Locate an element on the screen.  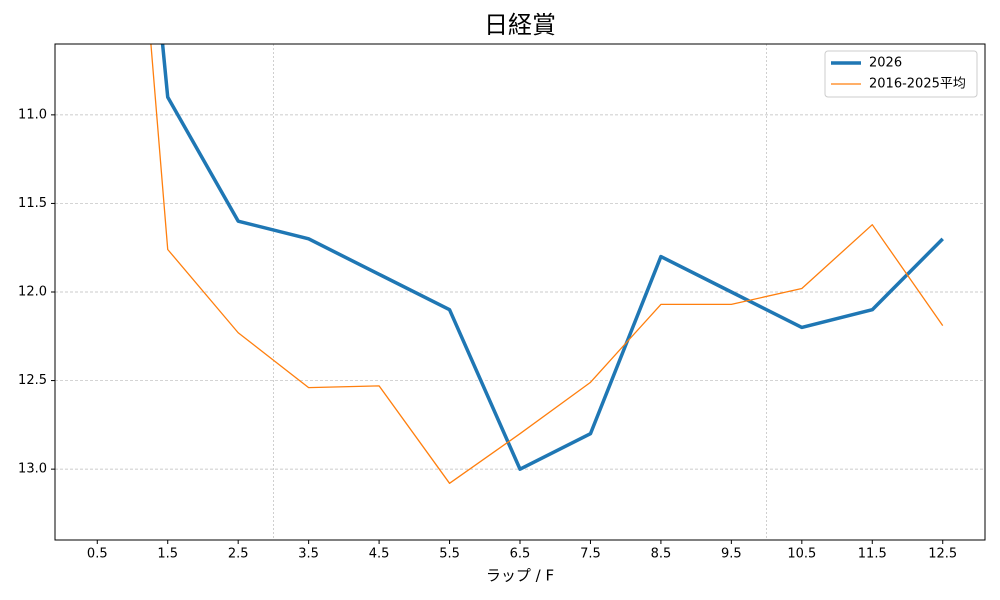
x-tick-label: 9.5 is located at coordinates (731, 554).